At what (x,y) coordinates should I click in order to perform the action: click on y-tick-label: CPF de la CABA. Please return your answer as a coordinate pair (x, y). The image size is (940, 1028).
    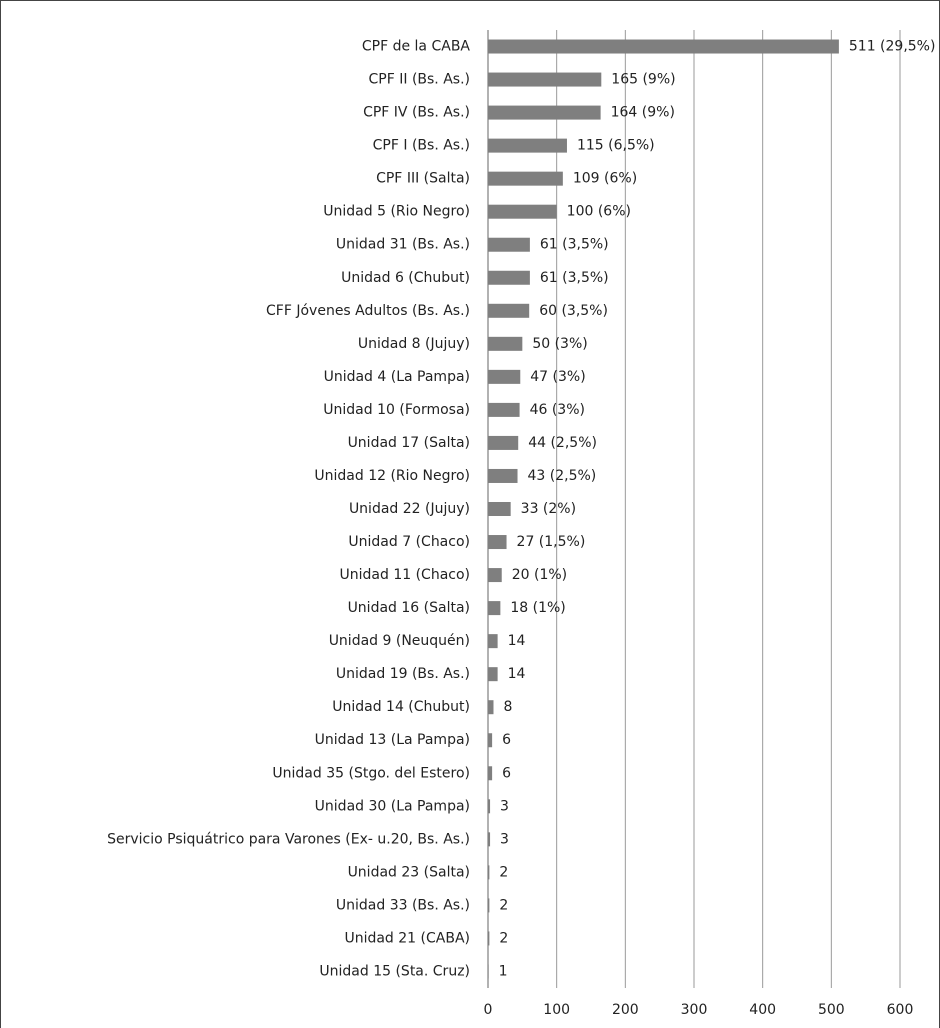
    Looking at the image, I should click on (416, 47).